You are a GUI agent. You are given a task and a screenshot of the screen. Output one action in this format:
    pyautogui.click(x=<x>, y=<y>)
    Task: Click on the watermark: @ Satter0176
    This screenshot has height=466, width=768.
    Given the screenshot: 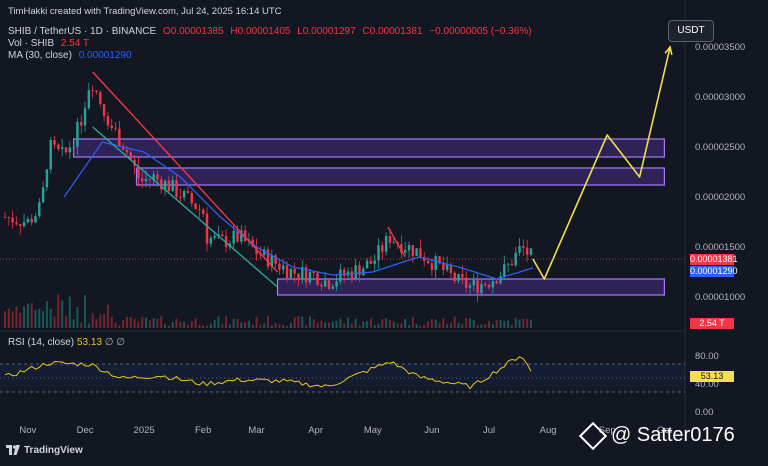 What is the action you would take?
    pyautogui.click(x=656, y=435)
    